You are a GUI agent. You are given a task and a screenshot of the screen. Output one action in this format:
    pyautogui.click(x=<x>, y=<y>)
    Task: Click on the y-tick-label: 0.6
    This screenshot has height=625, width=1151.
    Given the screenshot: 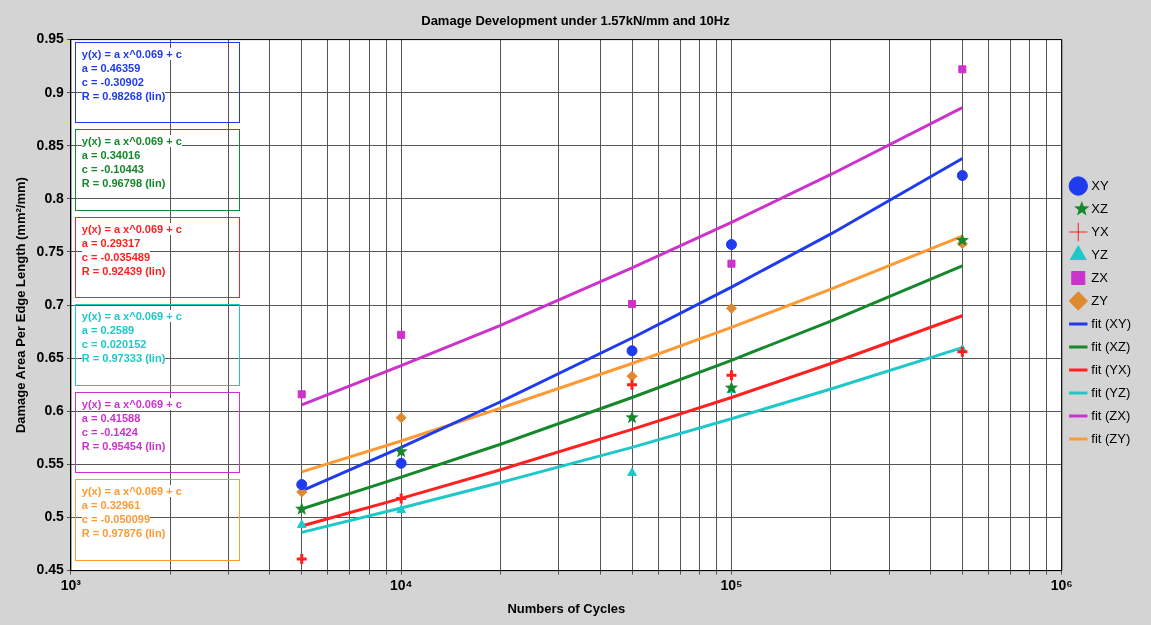 What is the action you would take?
    pyautogui.click(x=54, y=410)
    